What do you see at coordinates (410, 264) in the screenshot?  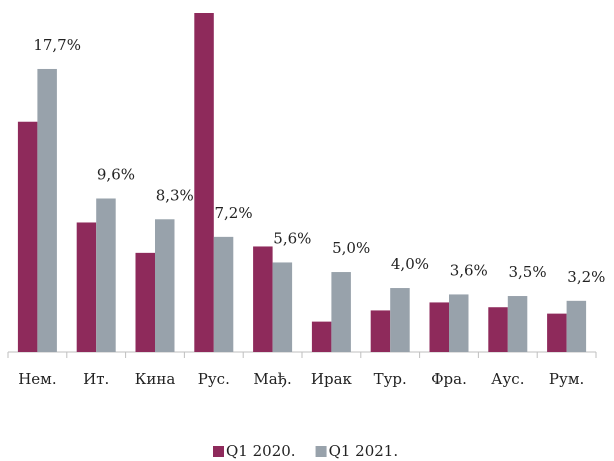 I see `data-label: 4,0%` at bounding box center [410, 264].